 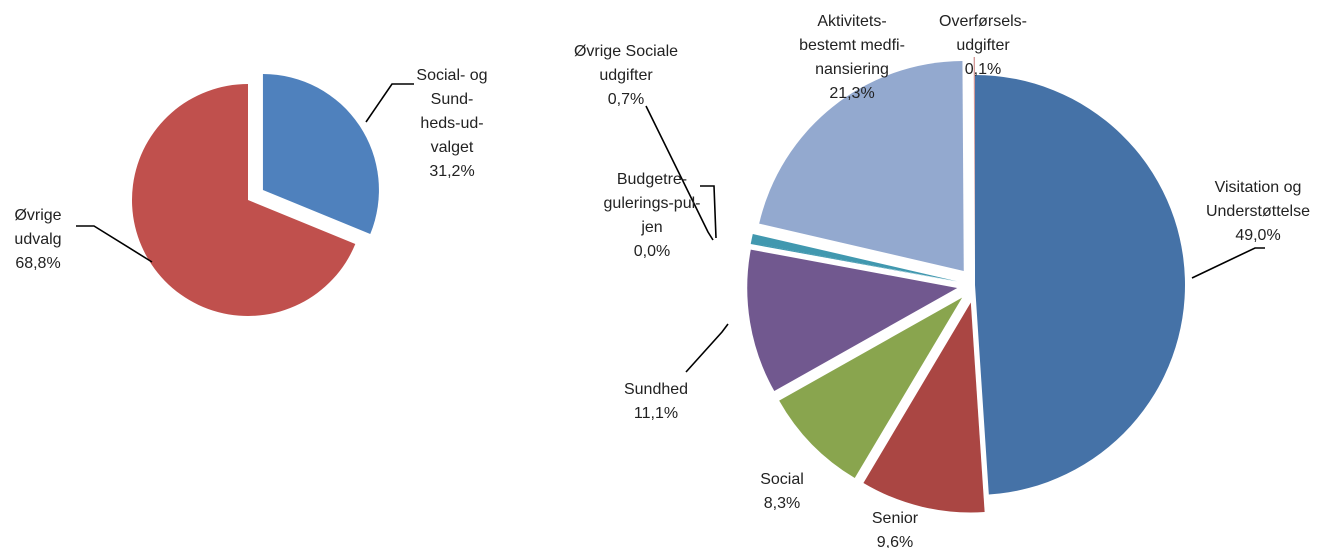 What do you see at coordinates (851, 93) in the screenshot?
I see `slice-value-label: 21,3%` at bounding box center [851, 93].